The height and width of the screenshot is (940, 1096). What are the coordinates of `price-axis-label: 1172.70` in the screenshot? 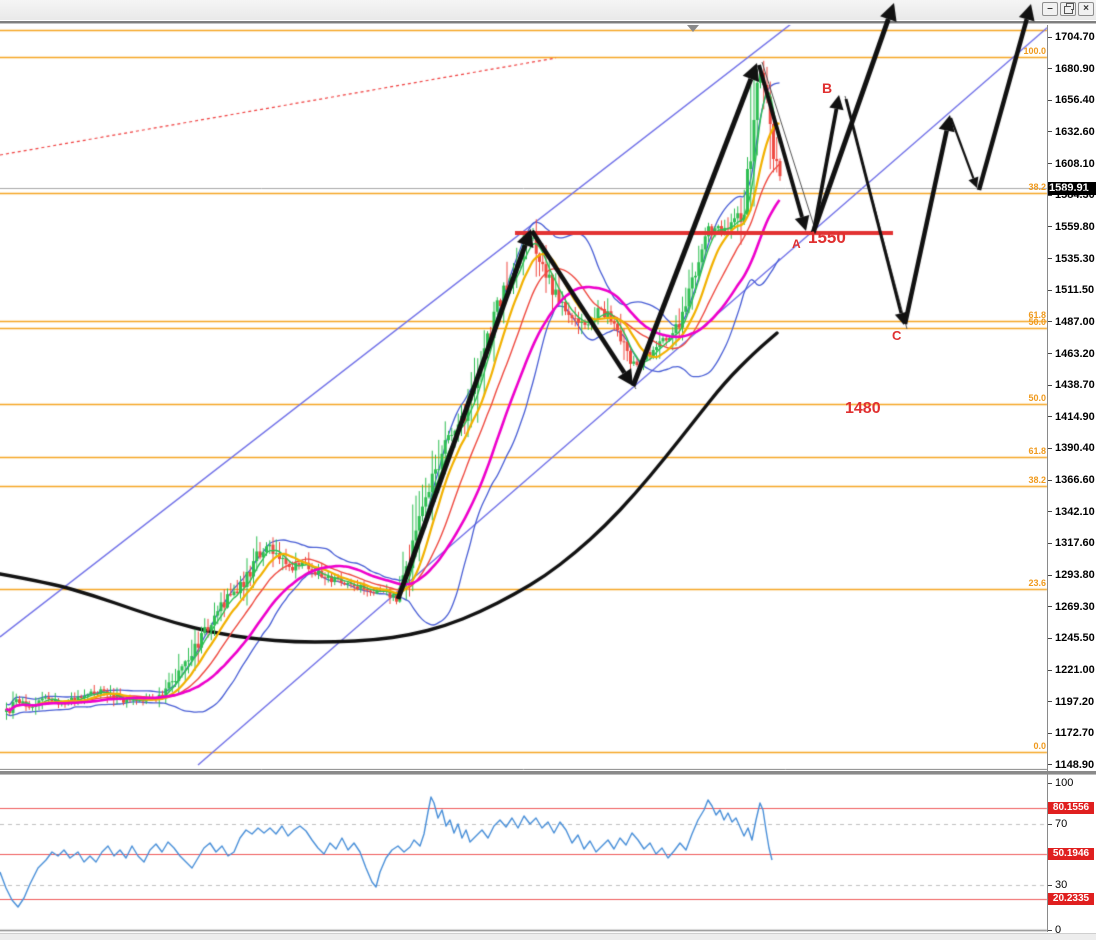 It's located at (1075, 733).